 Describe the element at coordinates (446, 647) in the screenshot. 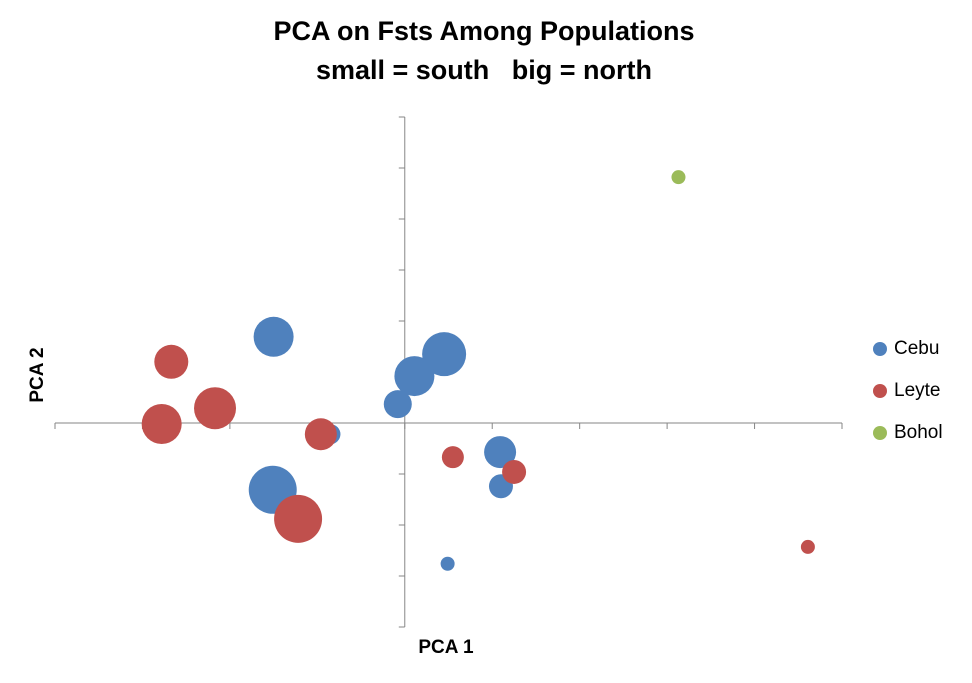

I see `x-axis-label: PCA 1` at that location.